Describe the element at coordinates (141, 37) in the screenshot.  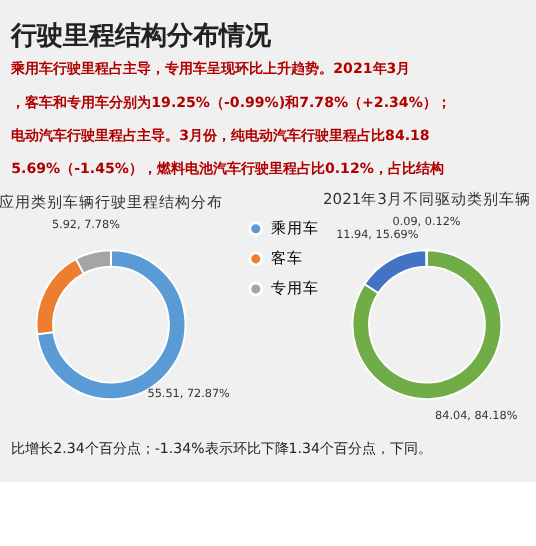
I see `text: 行驶里程结构分布情况` at that location.